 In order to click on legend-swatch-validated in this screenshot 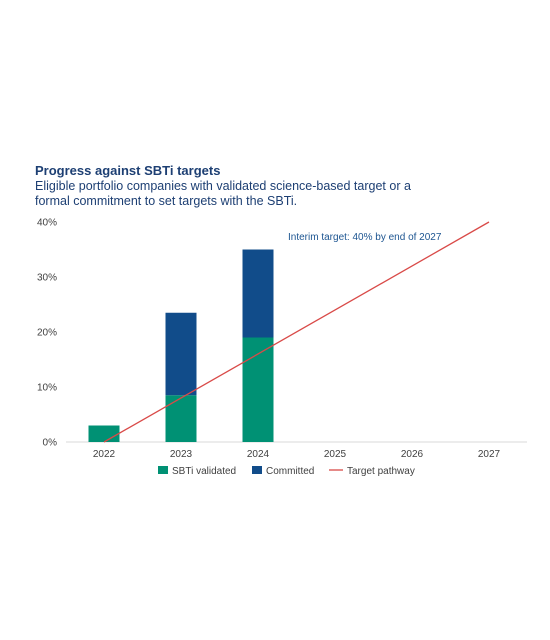, I will do `click(163, 470)`.